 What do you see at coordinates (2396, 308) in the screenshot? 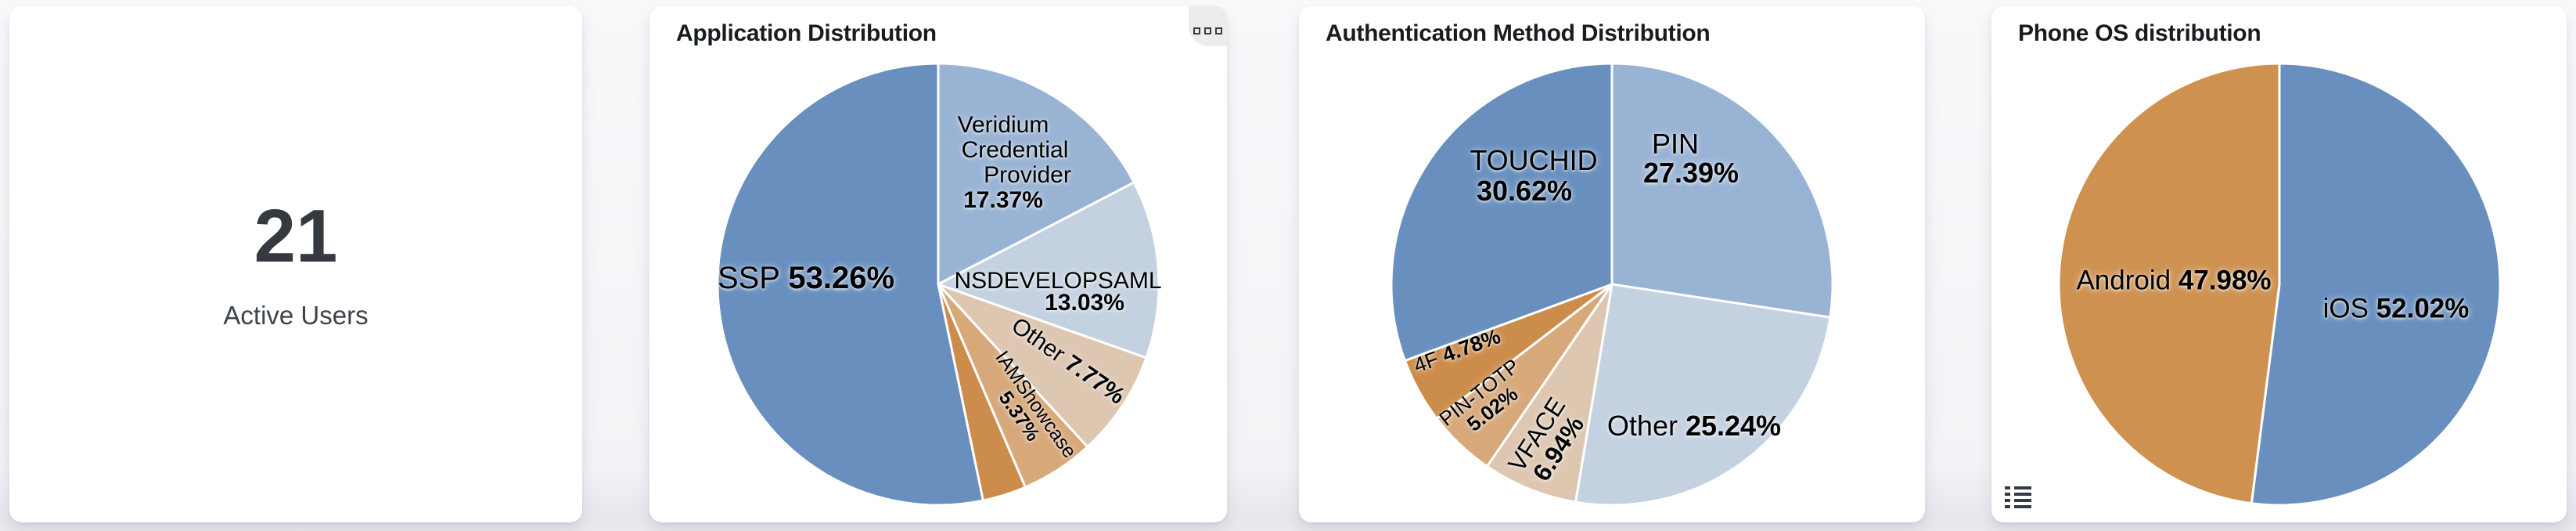
I see `pie-slice-label: iOS 52.02%` at bounding box center [2396, 308].